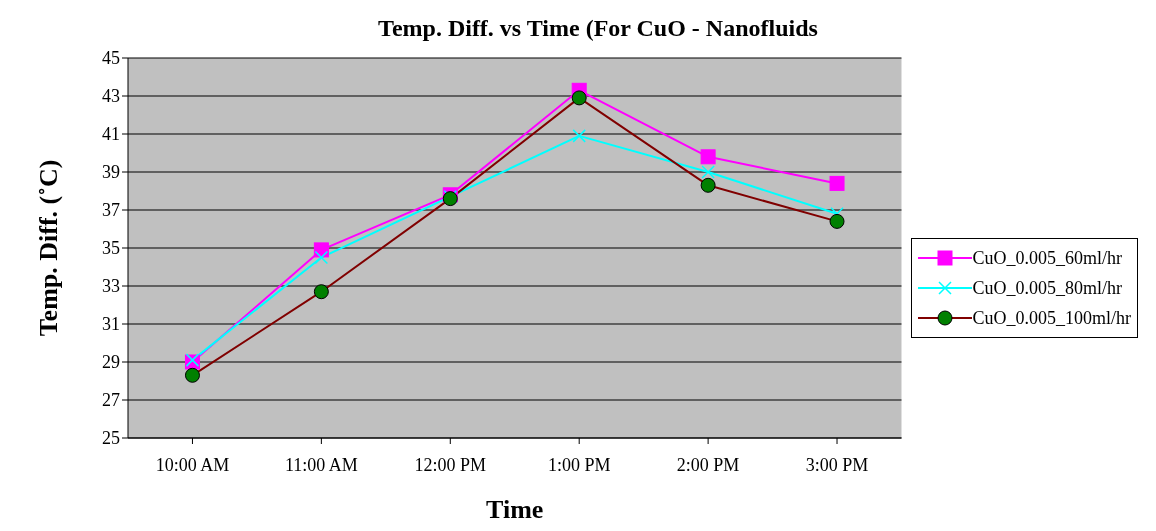 The width and height of the screenshot is (1156, 531). What do you see at coordinates (1047, 258) in the screenshot?
I see `legend-label: CuO_0.005_60ml/hr` at bounding box center [1047, 258].